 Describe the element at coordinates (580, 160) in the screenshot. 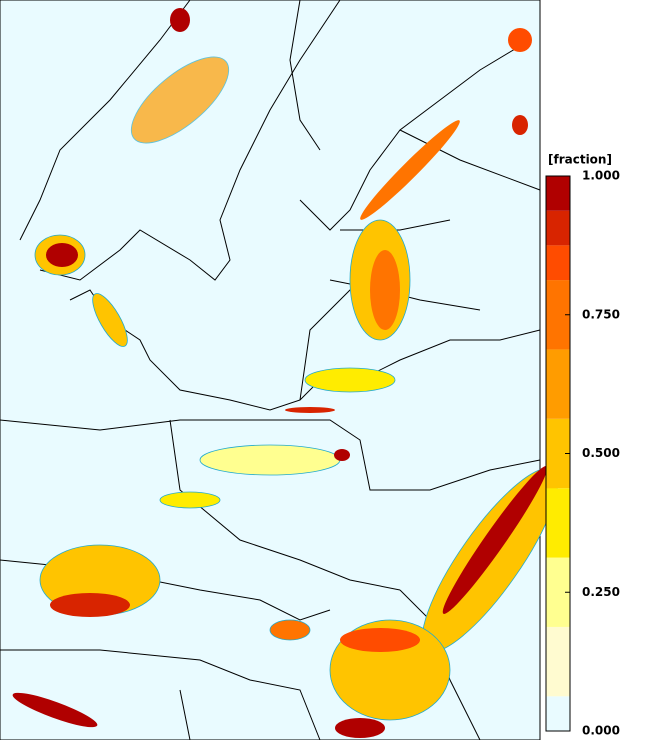

I see `colorbar-label: [fraction]` at that location.